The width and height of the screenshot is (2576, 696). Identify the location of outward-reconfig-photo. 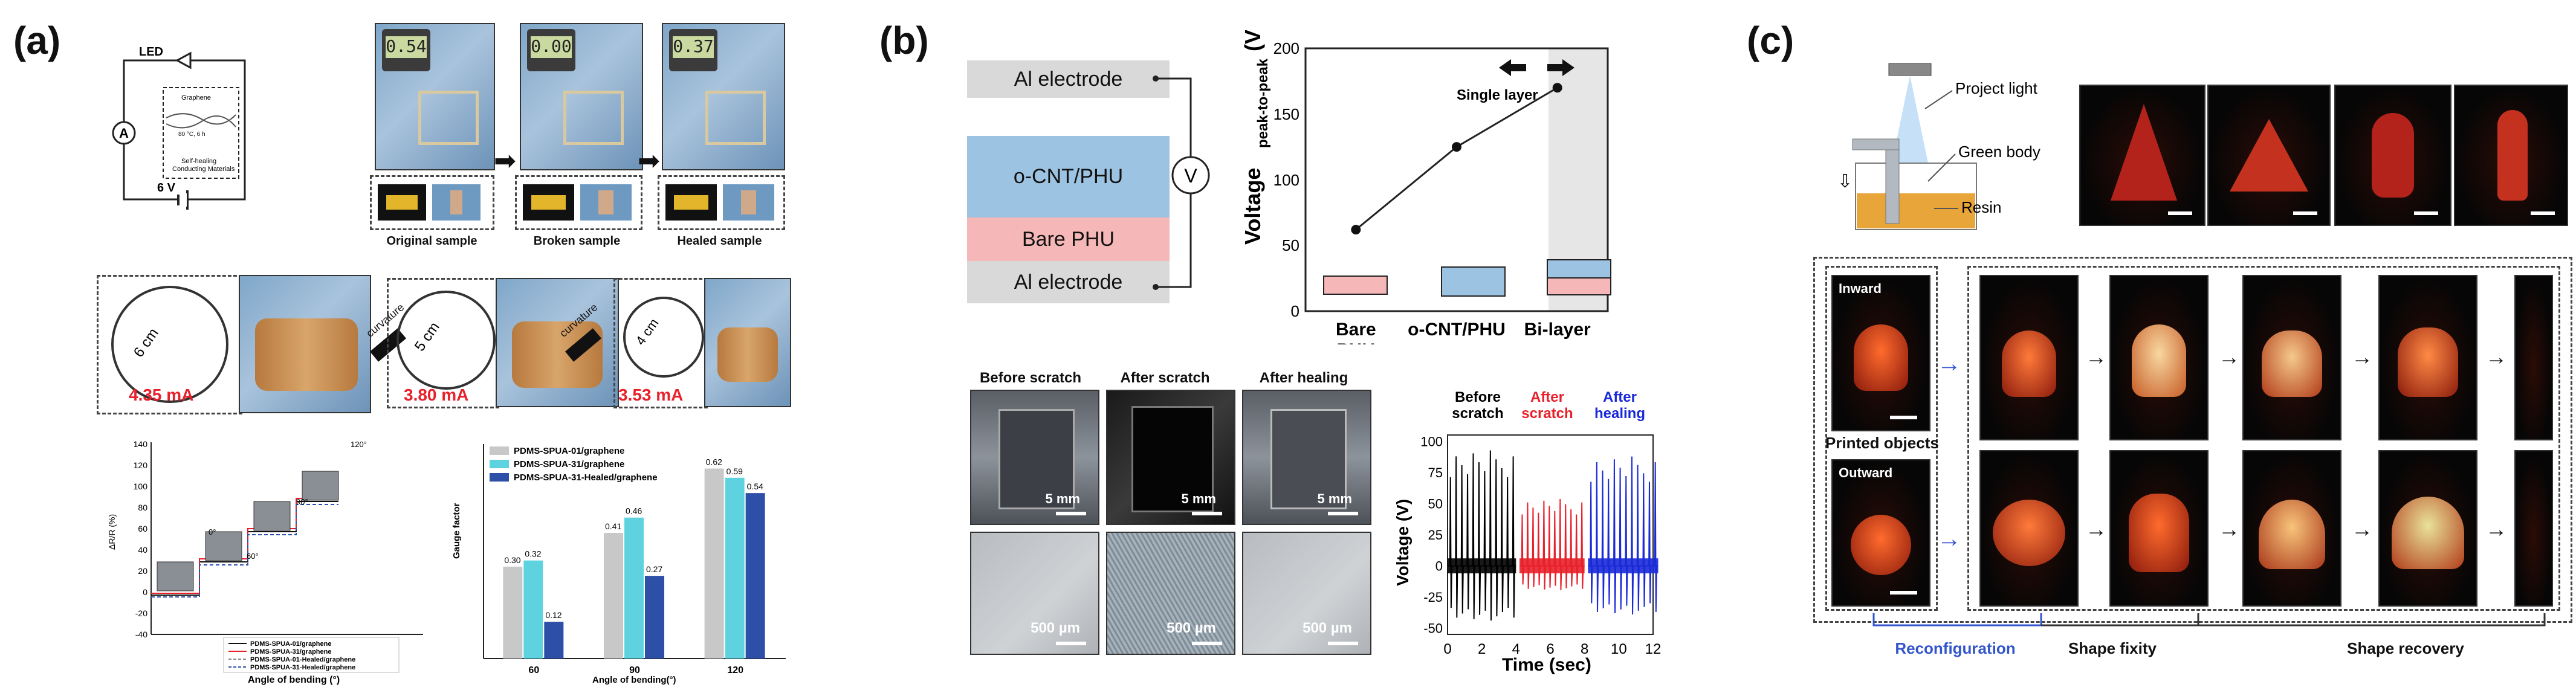
(2029, 528).